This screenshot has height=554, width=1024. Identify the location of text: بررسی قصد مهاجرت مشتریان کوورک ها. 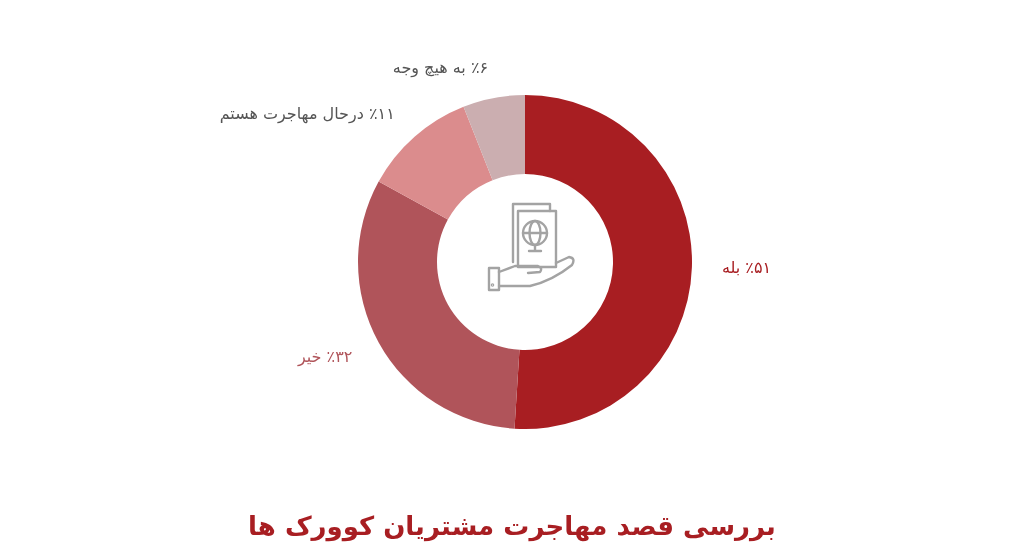
(512, 526).